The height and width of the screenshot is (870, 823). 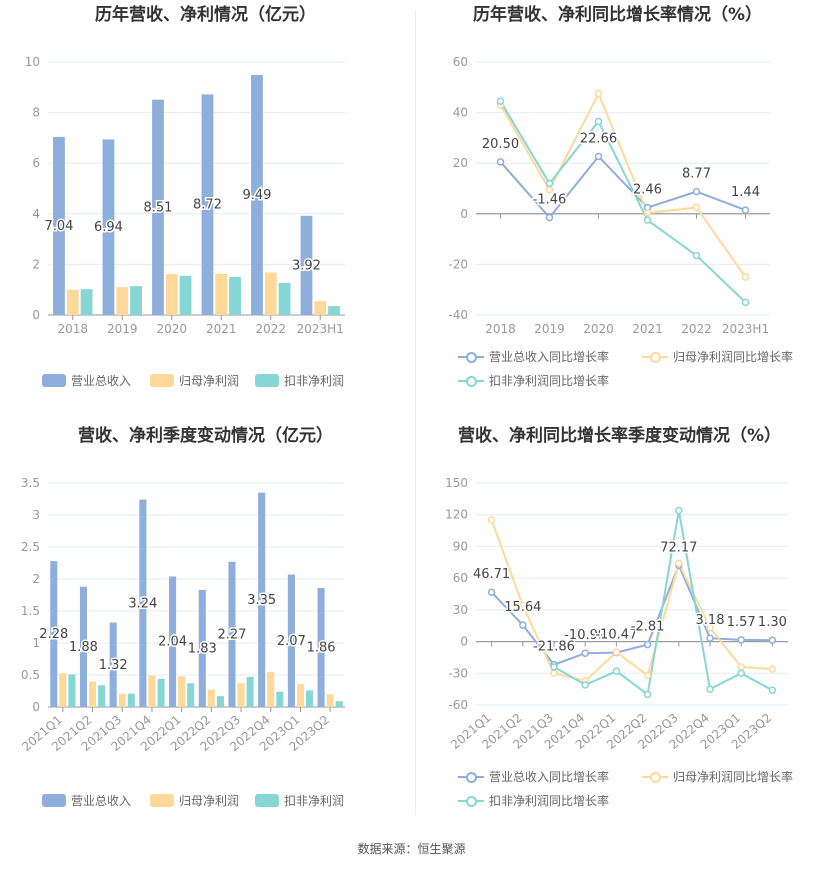 What do you see at coordinates (456, 483) in the screenshot?
I see `y-tick-label: 150` at bounding box center [456, 483].